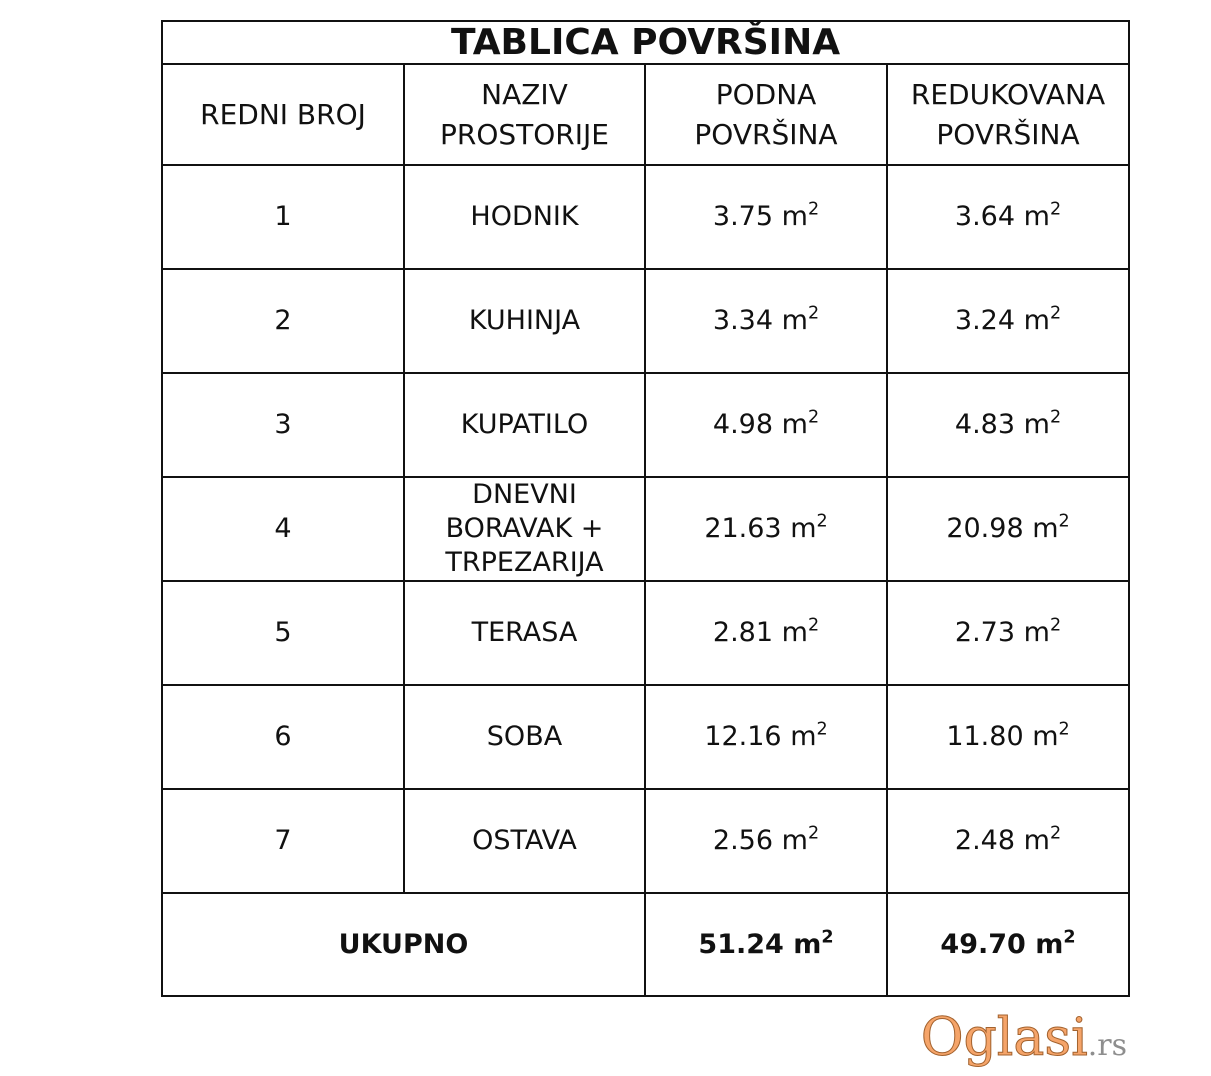 The width and height of the screenshot is (1211, 1076). I want to click on oglasi-watermark-logo: Oglasi.rs, so click(1023, 1040).